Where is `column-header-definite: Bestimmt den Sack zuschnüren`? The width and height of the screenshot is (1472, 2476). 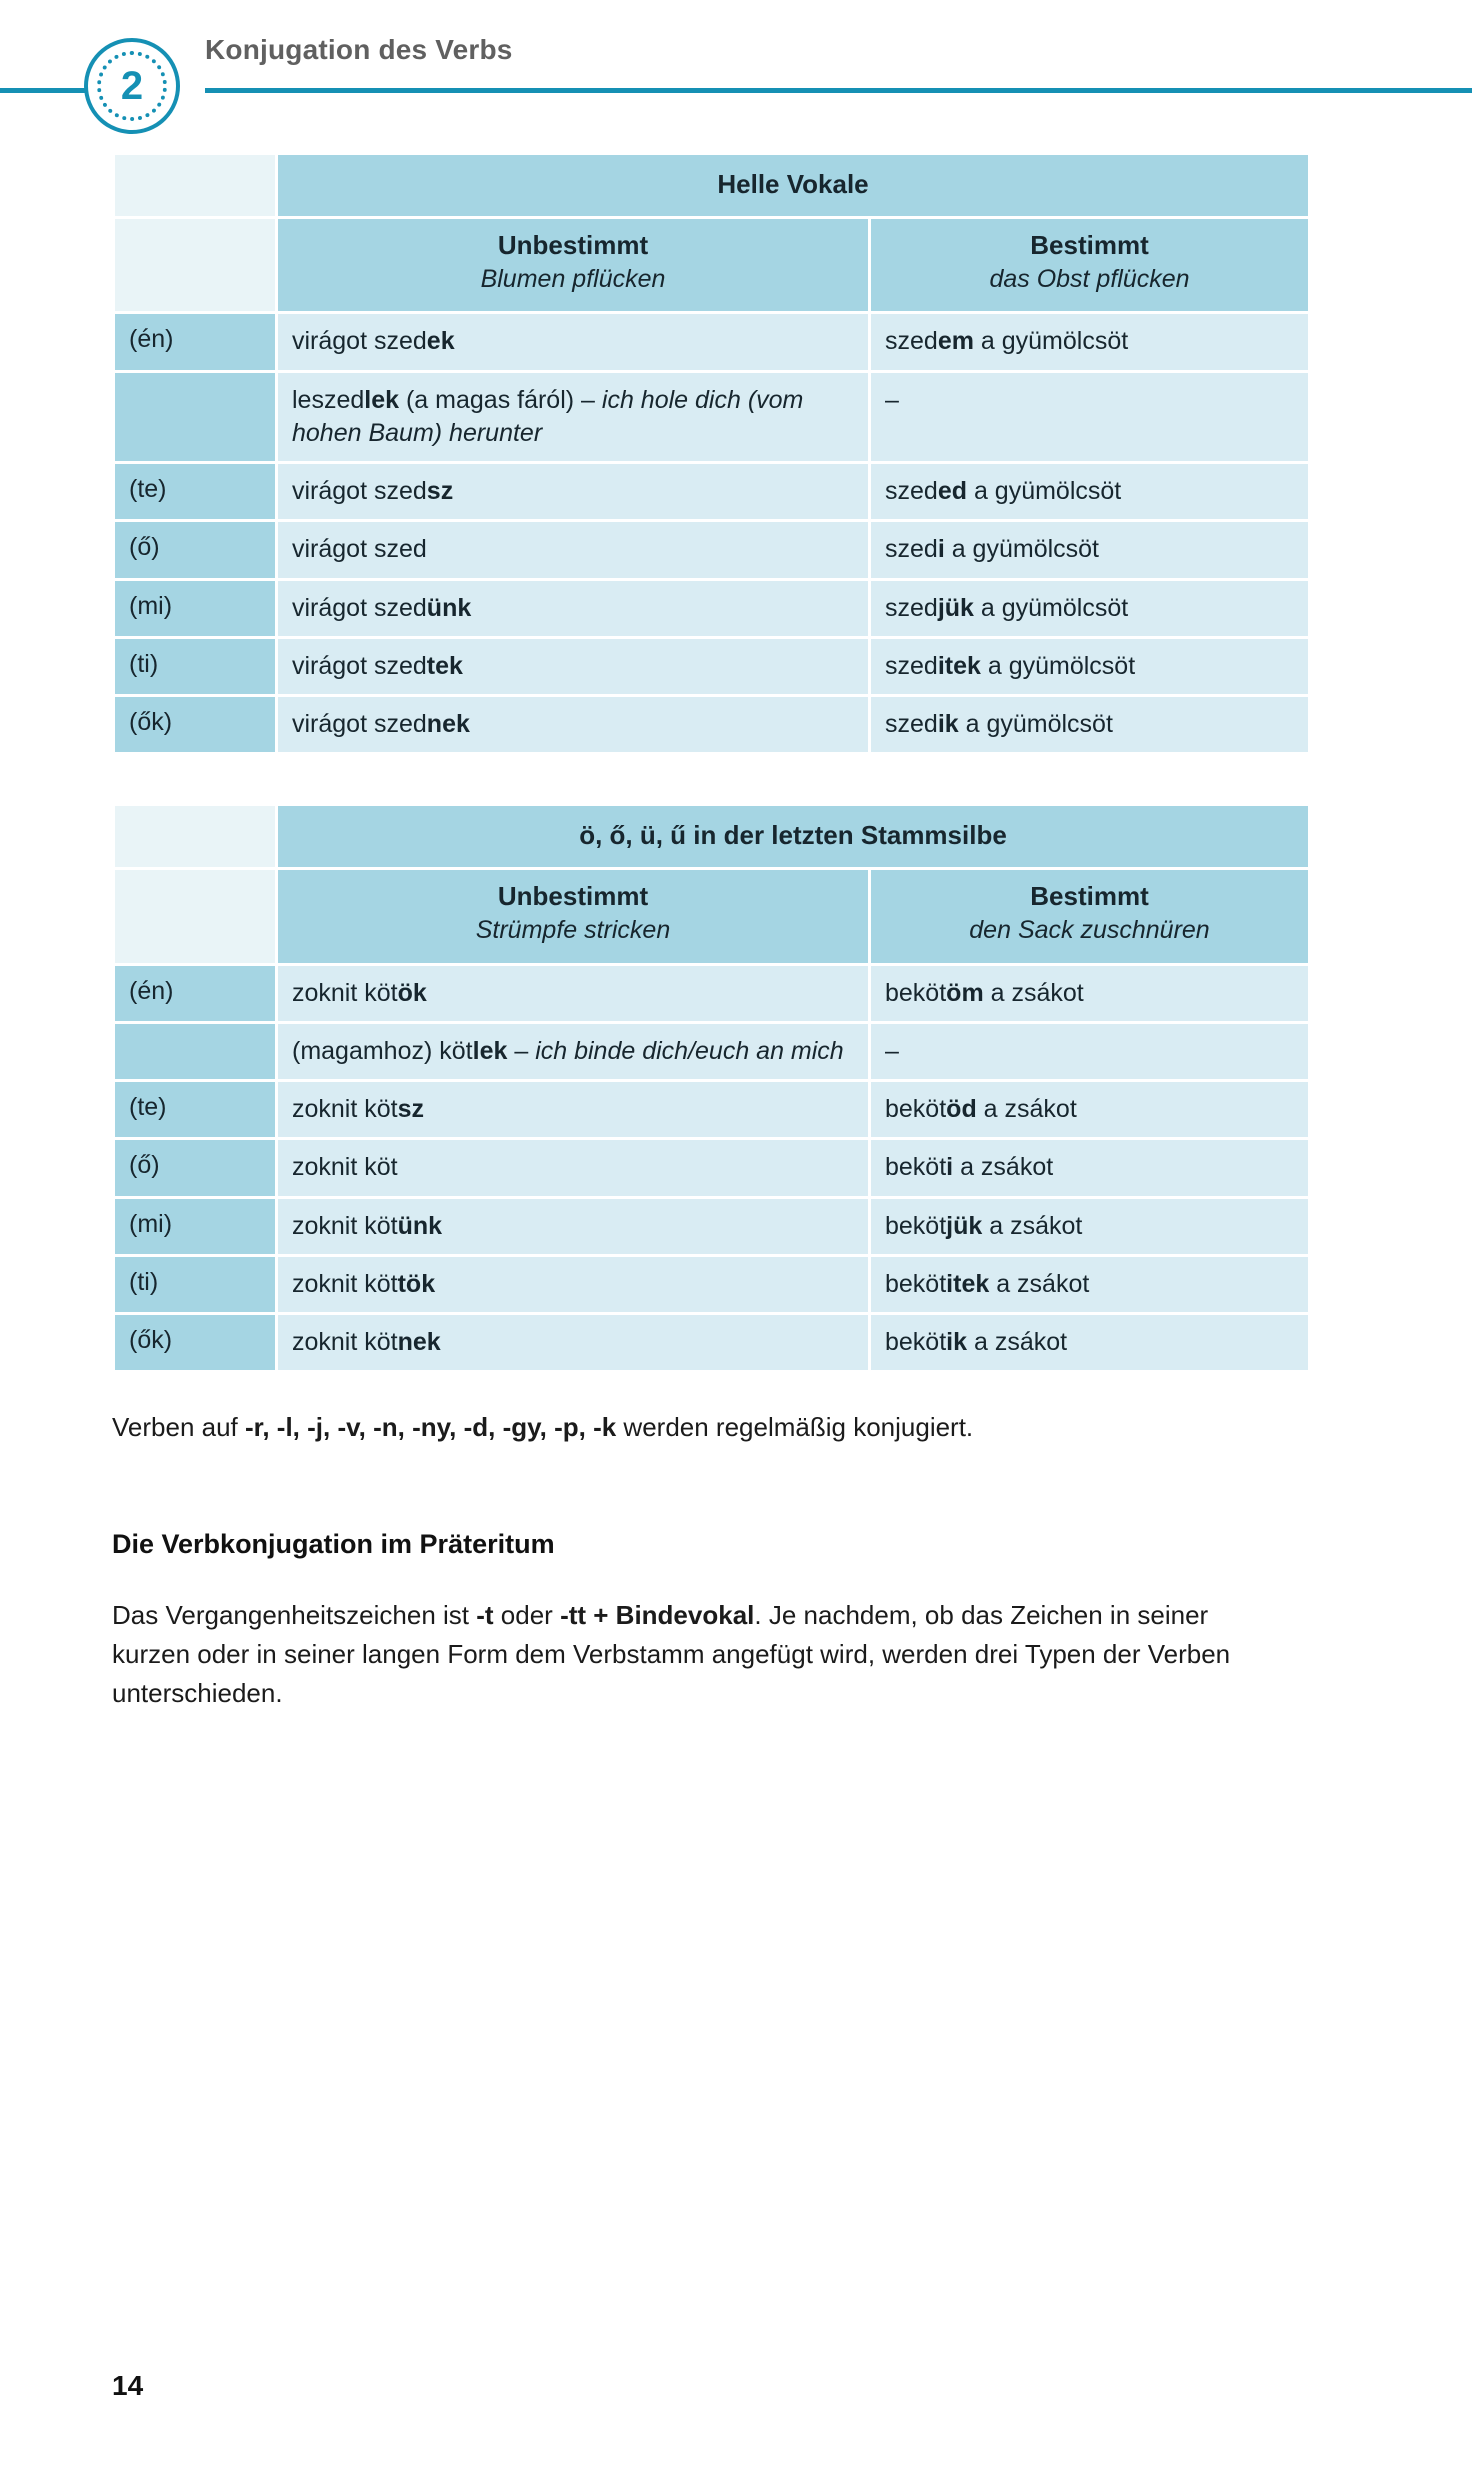
column-header-definite: Bestimmt den Sack zuschnüren is located at coordinates (1089, 916).